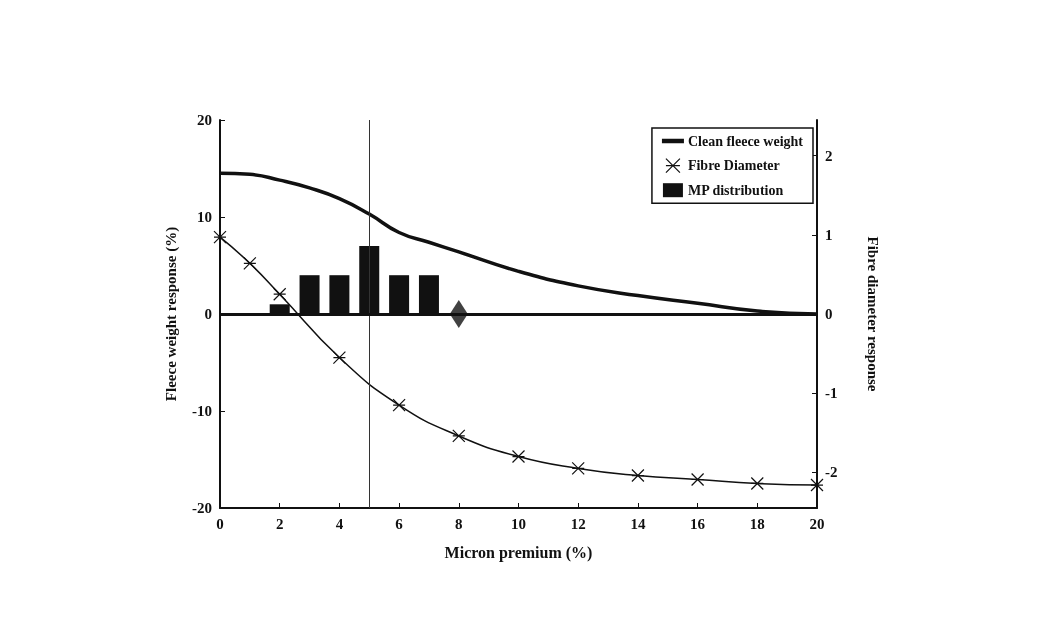 This screenshot has height=632, width=1043. What do you see at coordinates (518, 523) in the screenshot?
I see `x-tick-label: 10` at bounding box center [518, 523].